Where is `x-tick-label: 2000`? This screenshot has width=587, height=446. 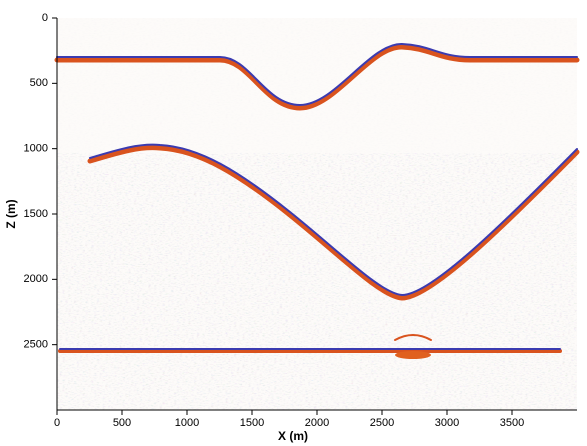 x-tick-label: 2000 is located at coordinates (317, 423).